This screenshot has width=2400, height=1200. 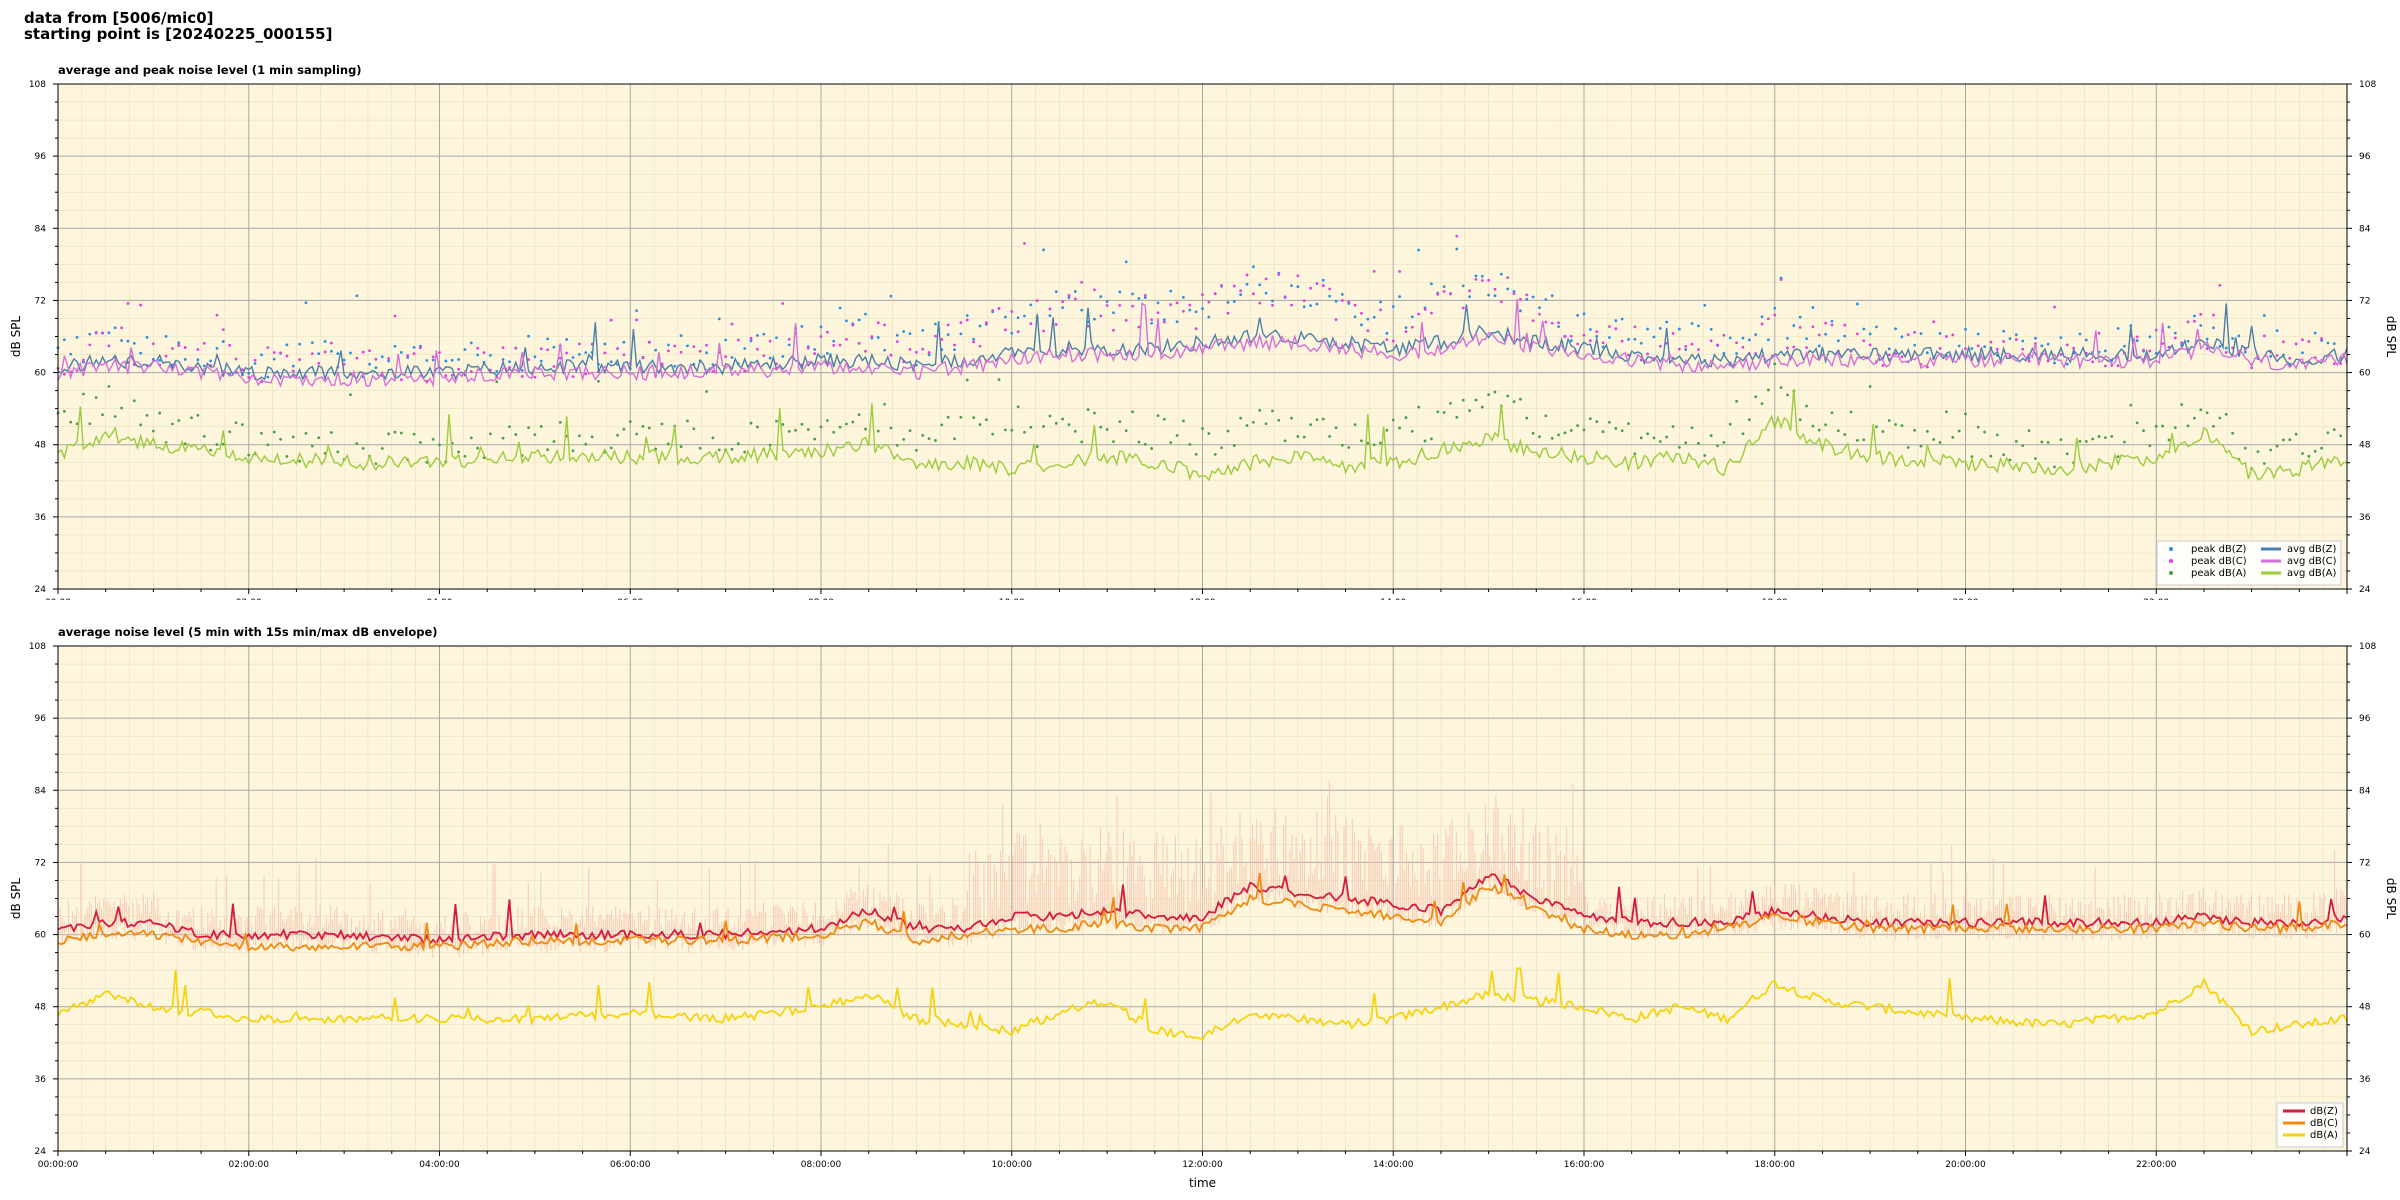 What do you see at coordinates (41, 229) in the screenshot?
I see `y-tick-label: 84` at bounding box center [41, 229].